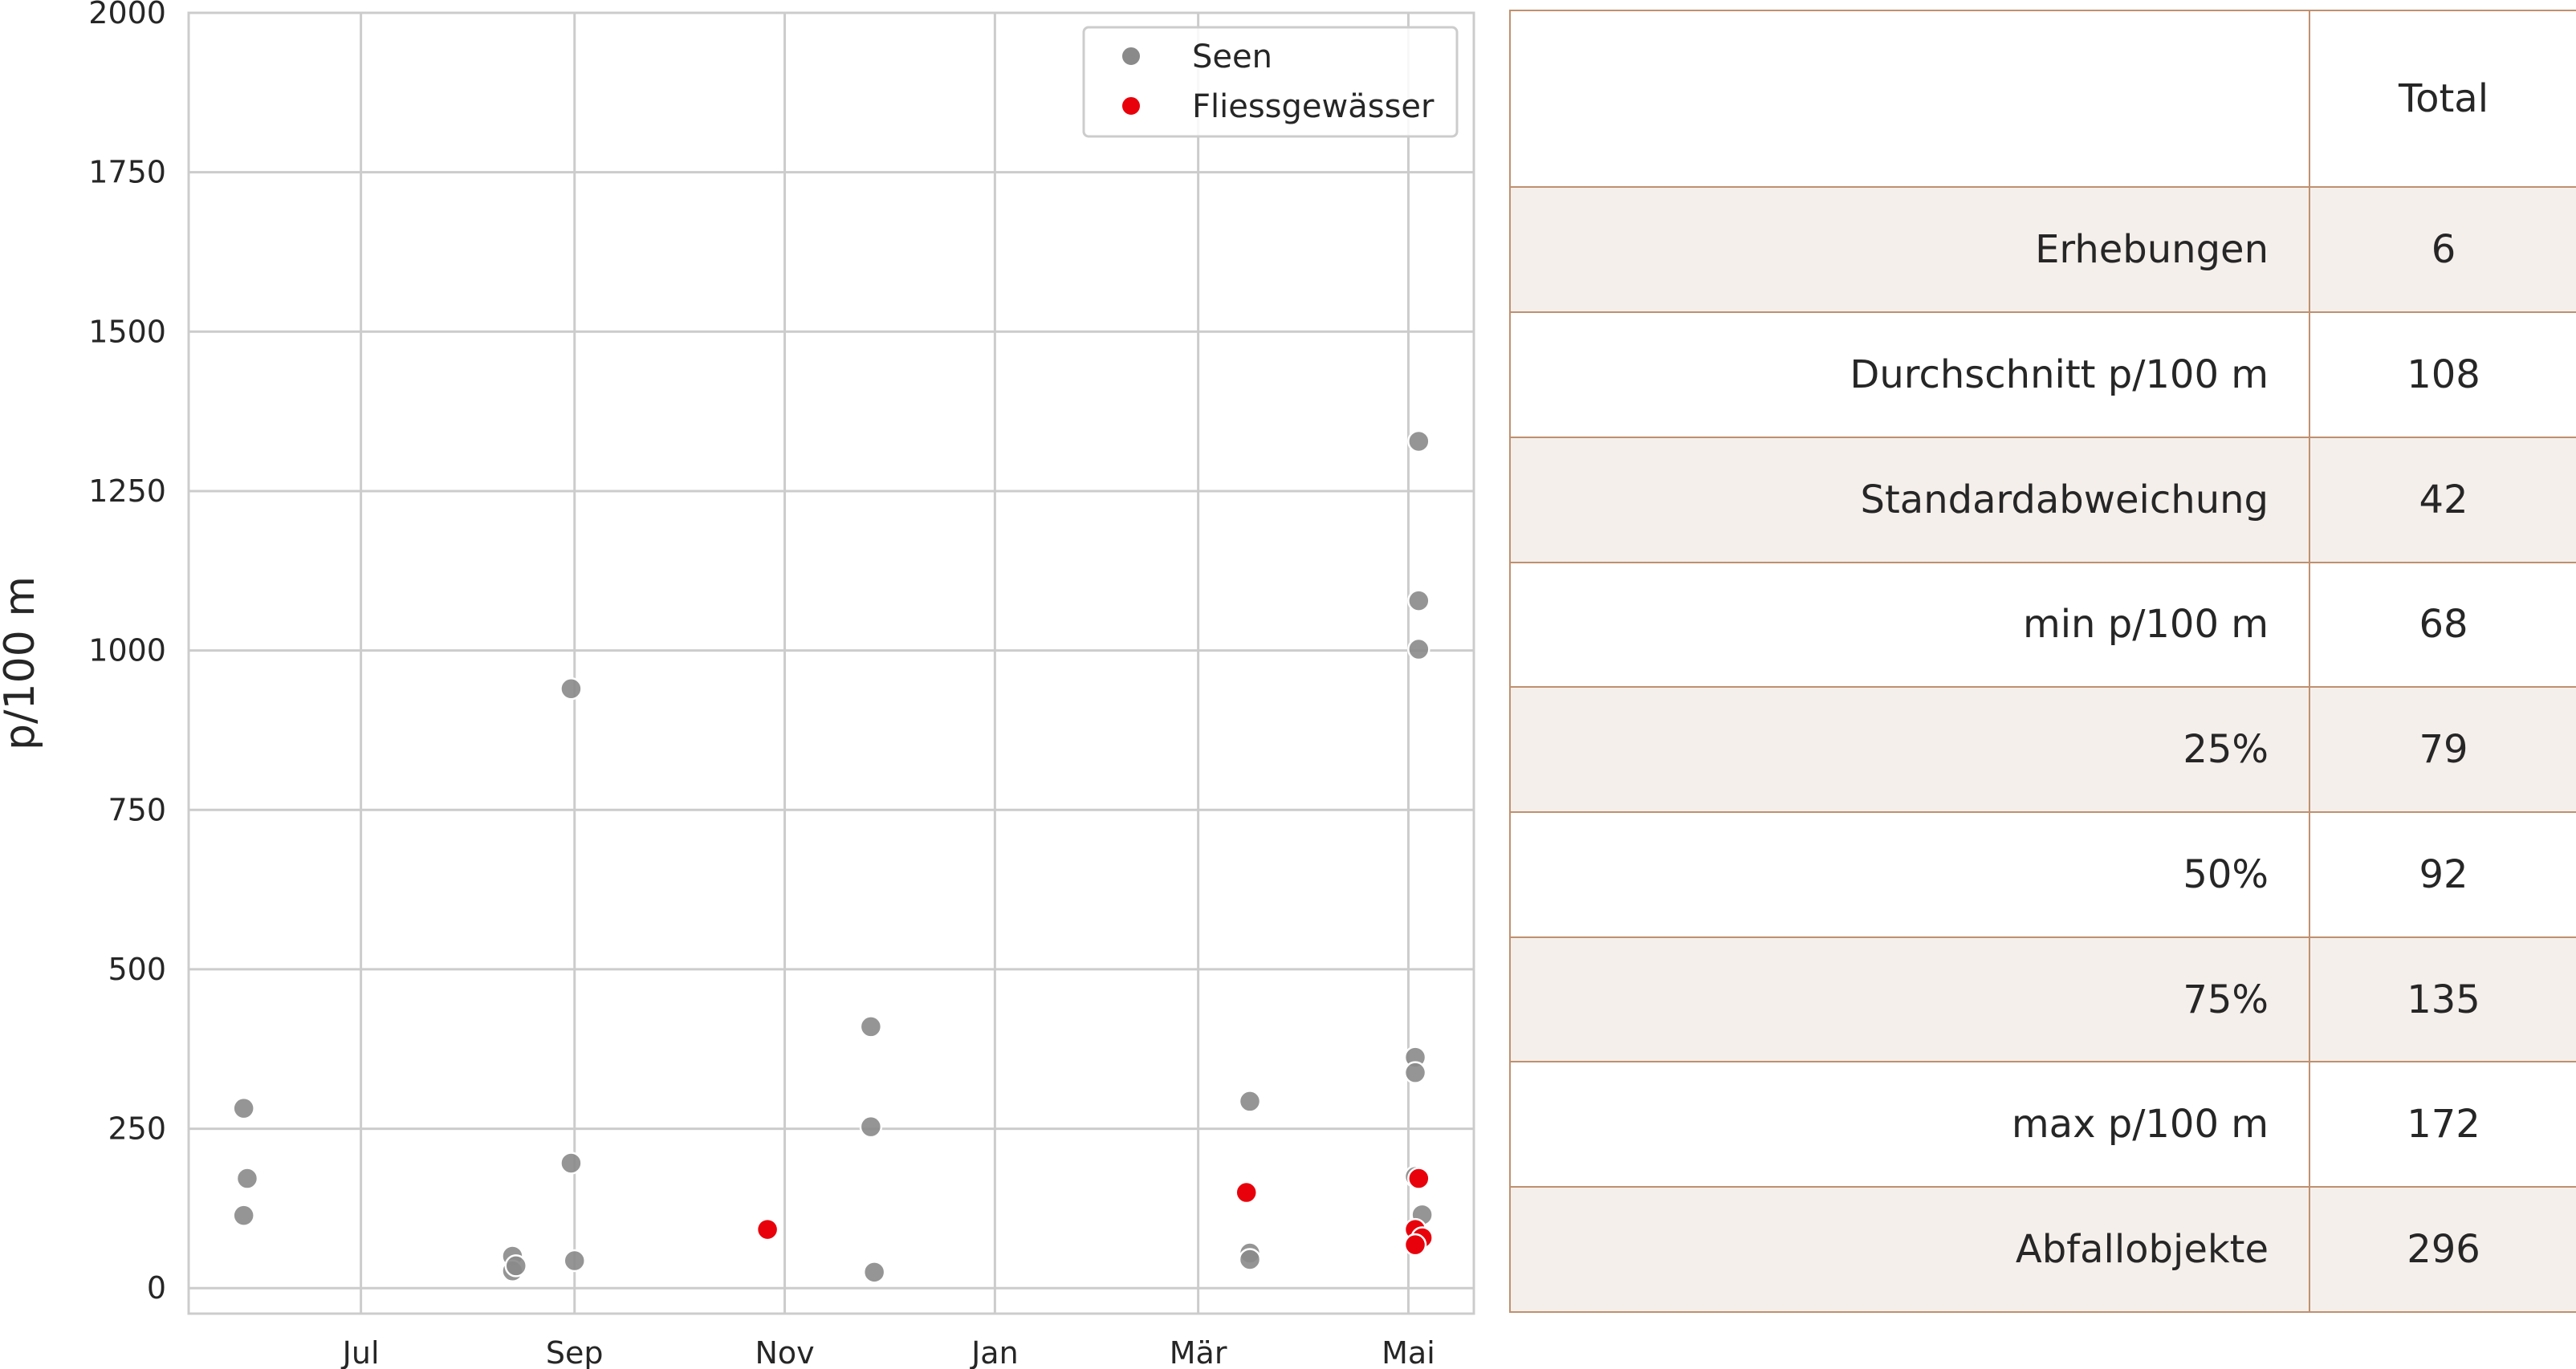 Image resolution: width=2576 pixels, height=1369 pixels. What do you see at coordinates (127, 173) in the screenshot?
I see `y-tick-label: 1750` at bounding box center [127, 173].